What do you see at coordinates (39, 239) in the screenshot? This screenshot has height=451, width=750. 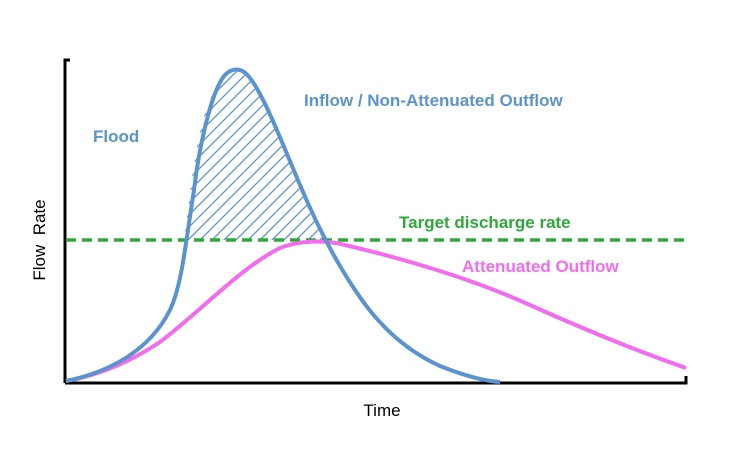 I see `y-axis-label: Flow Rate` at bounding box center [39, 239].